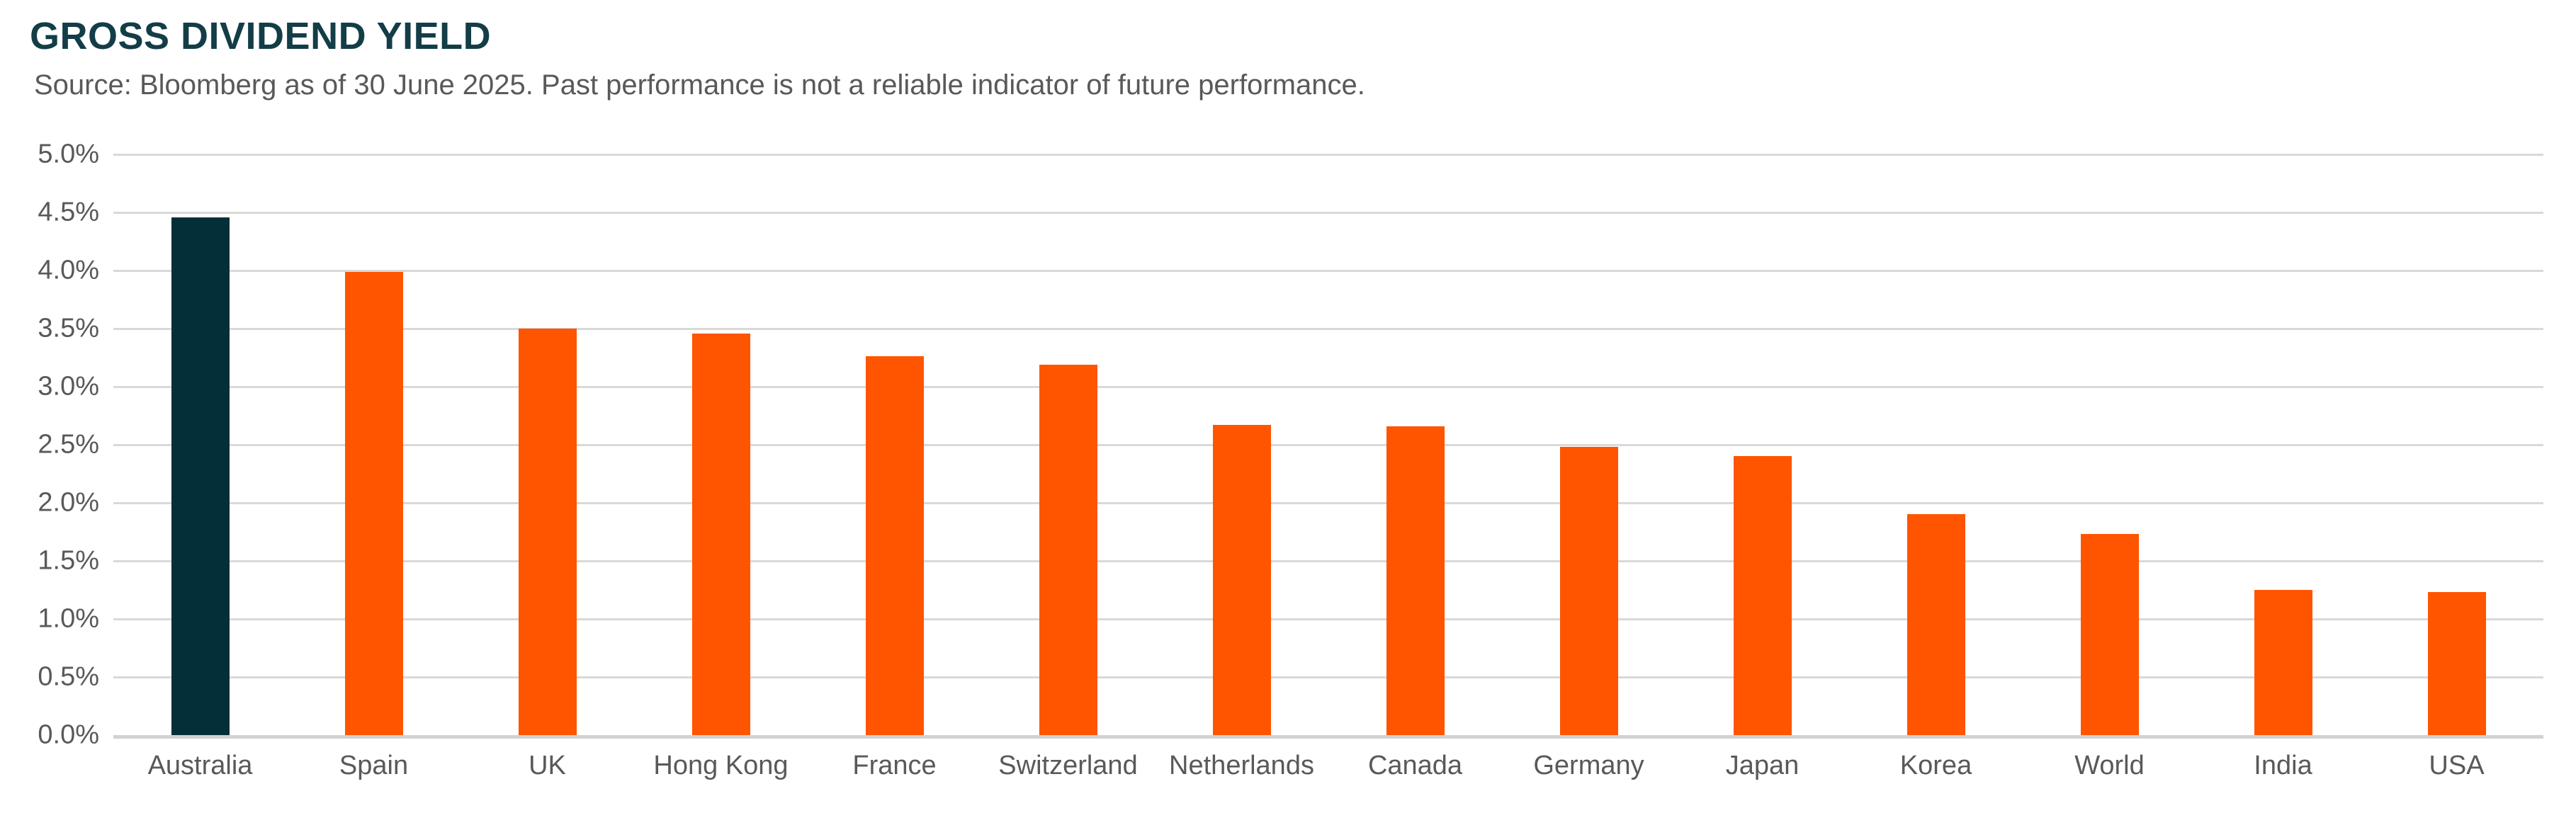 The height and width of the screenshot is (813, 2576). I want to click on bar-australia, so click(200, 476).